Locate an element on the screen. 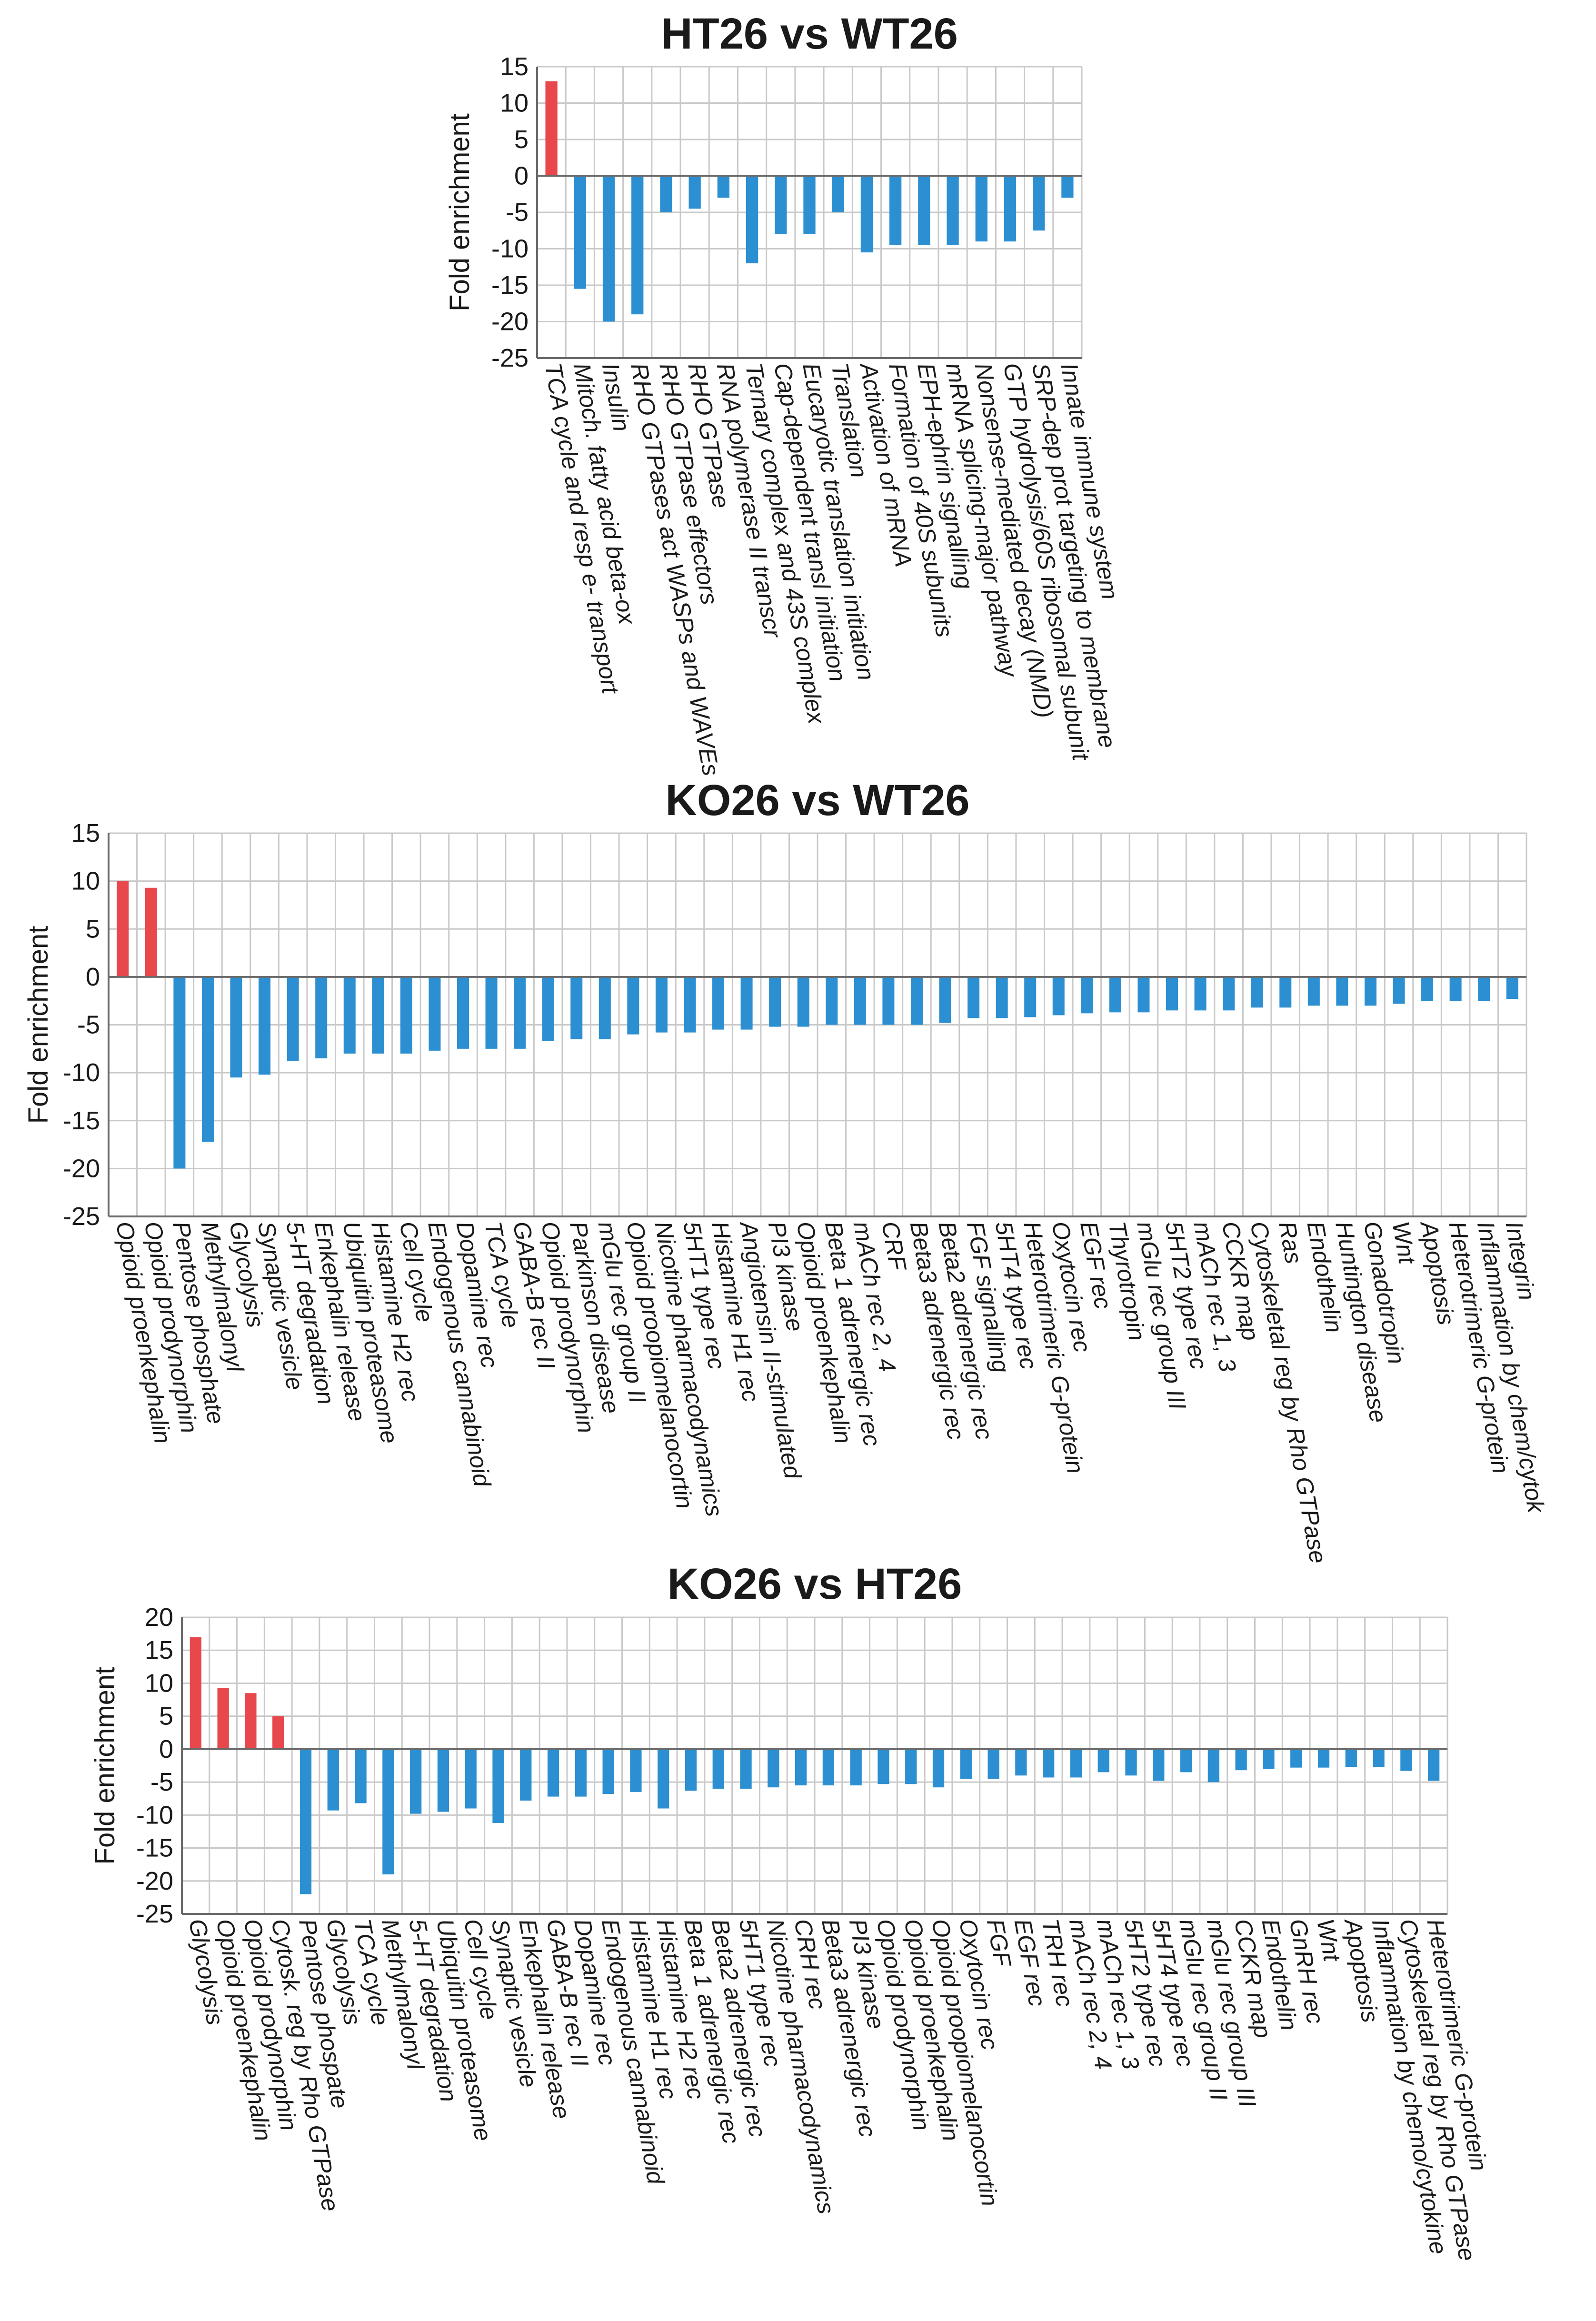 This screenshot has width=1596, height=2321. chart-title: HT26 vs WT26 is located at coordinates (809, 34).